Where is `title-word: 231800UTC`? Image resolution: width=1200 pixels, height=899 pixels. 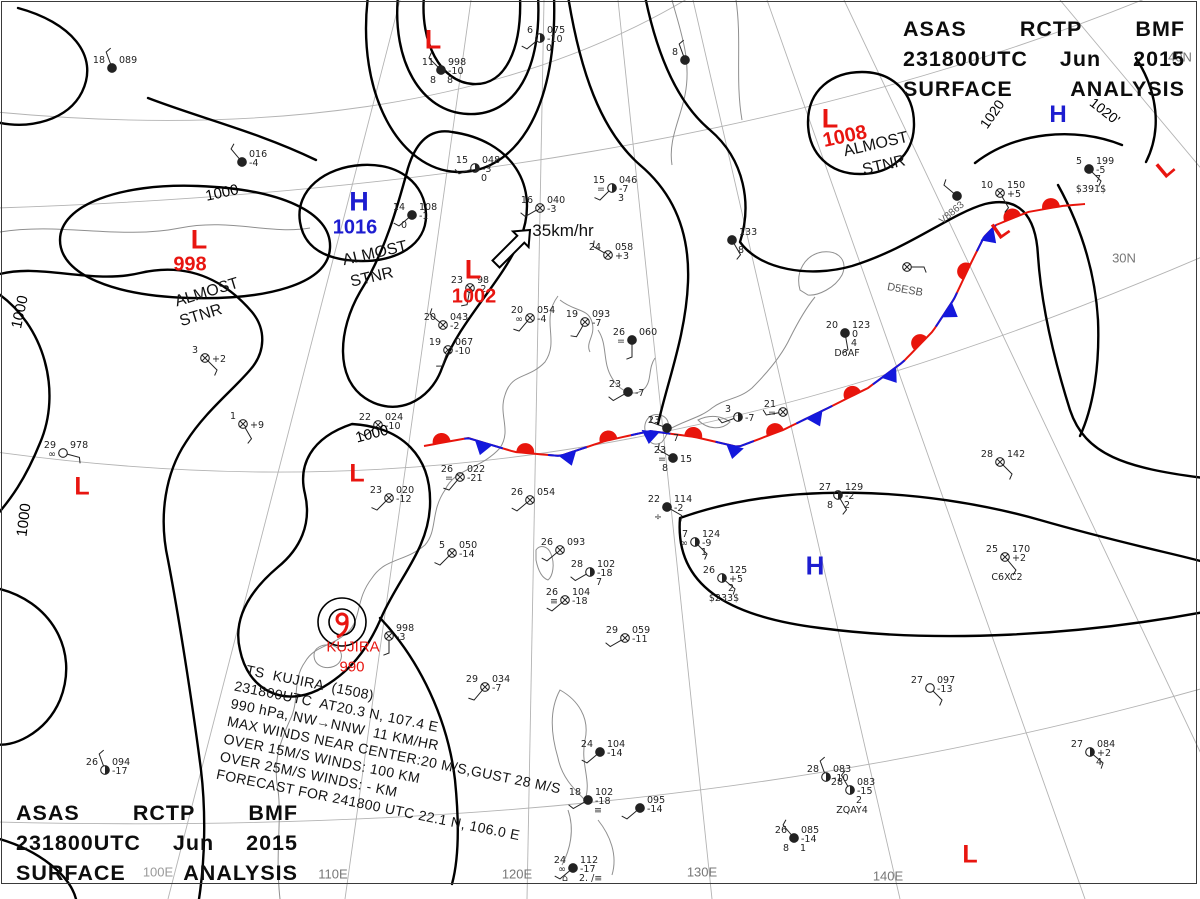 title-word: 231800UTC is located at coordinates (78, 843).